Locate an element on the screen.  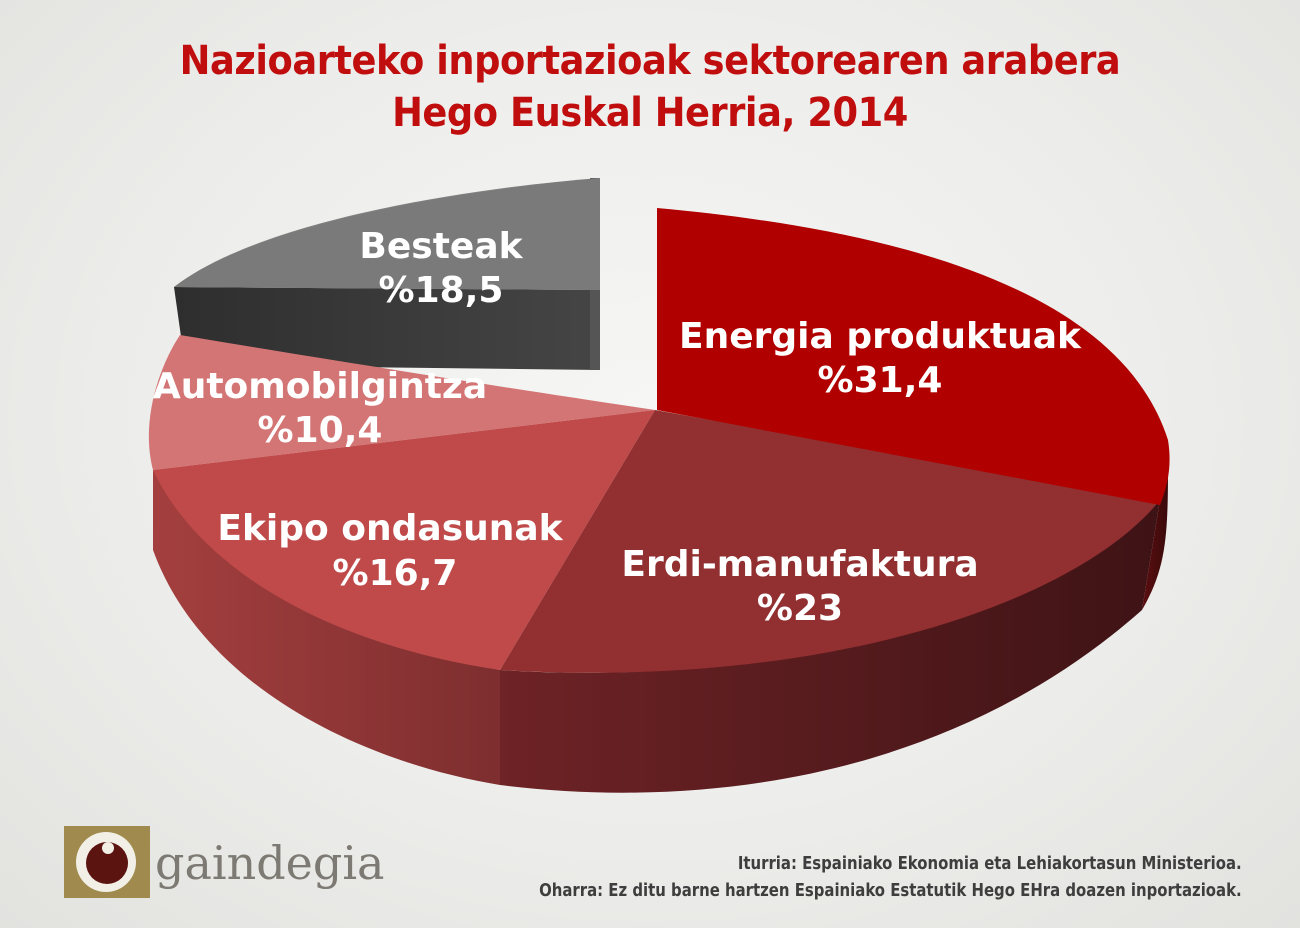
pie-slice-automobilgintza is located at coordinates (401, 402).